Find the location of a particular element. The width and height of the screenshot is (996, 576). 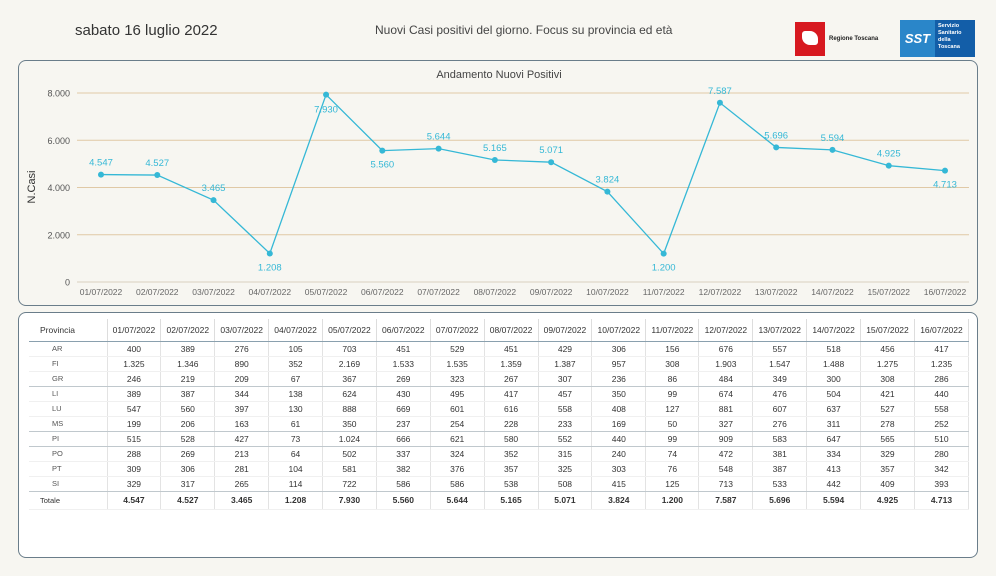

province-name: FI is located at coordinates (68, 364).